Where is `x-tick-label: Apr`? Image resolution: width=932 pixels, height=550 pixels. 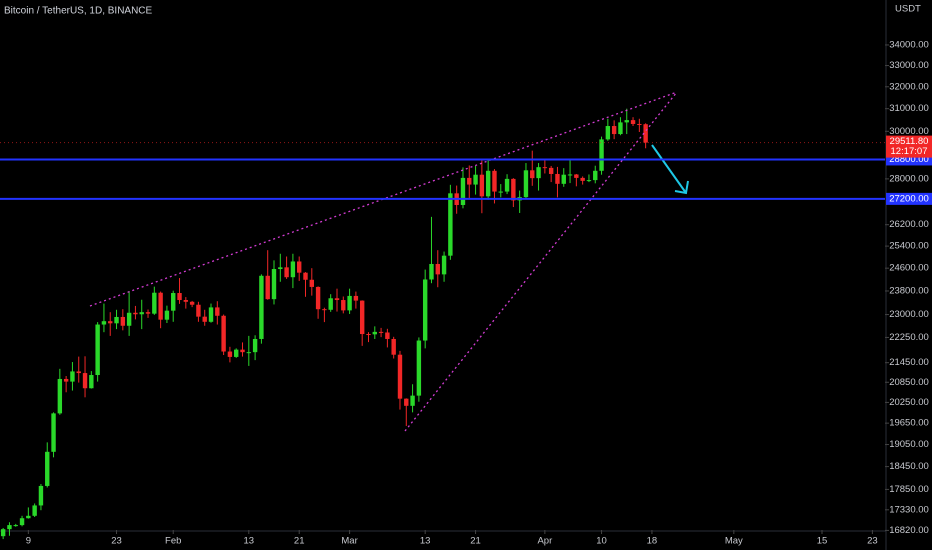
x-tick-label: Apr is located at coordinates (544, 541).